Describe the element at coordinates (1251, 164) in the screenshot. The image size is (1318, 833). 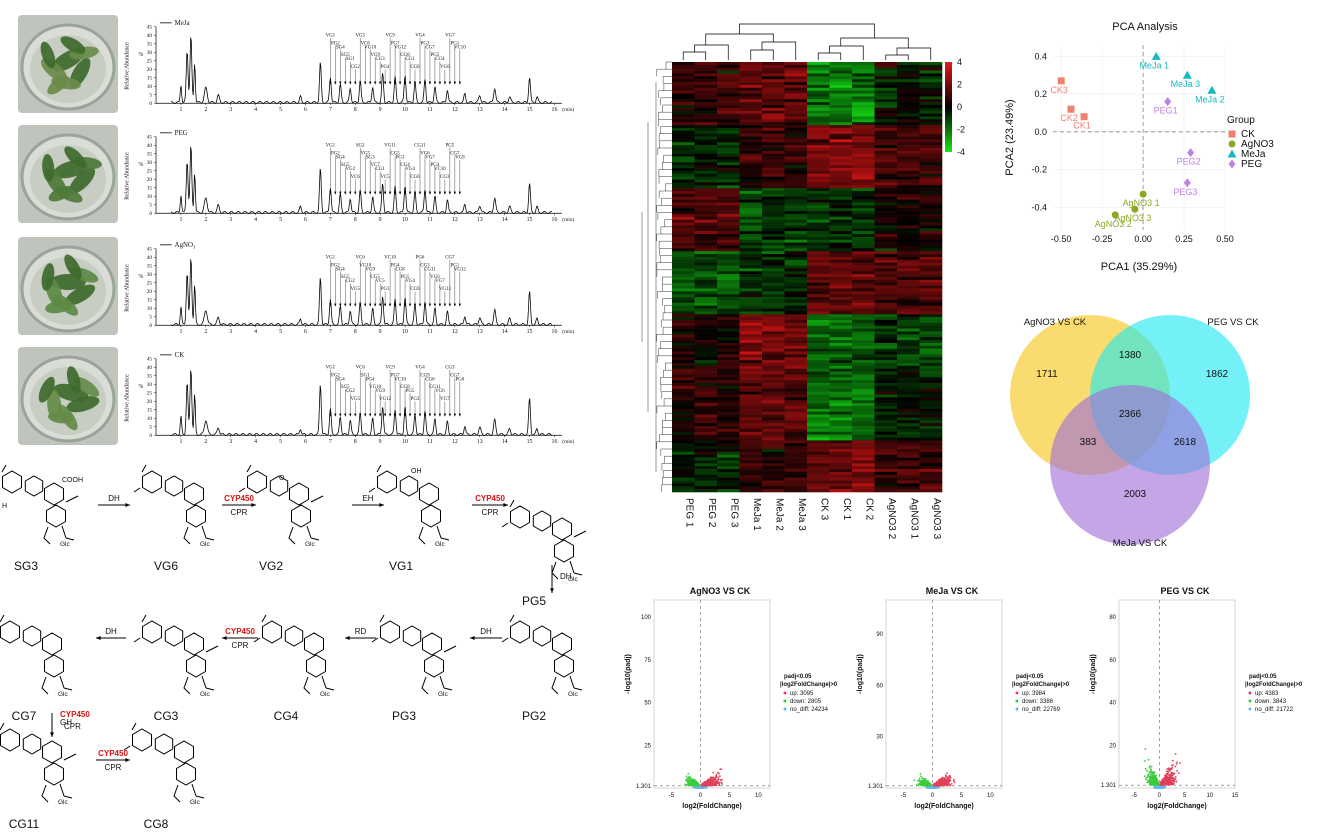
I see `legend-label: PEG` at that location.